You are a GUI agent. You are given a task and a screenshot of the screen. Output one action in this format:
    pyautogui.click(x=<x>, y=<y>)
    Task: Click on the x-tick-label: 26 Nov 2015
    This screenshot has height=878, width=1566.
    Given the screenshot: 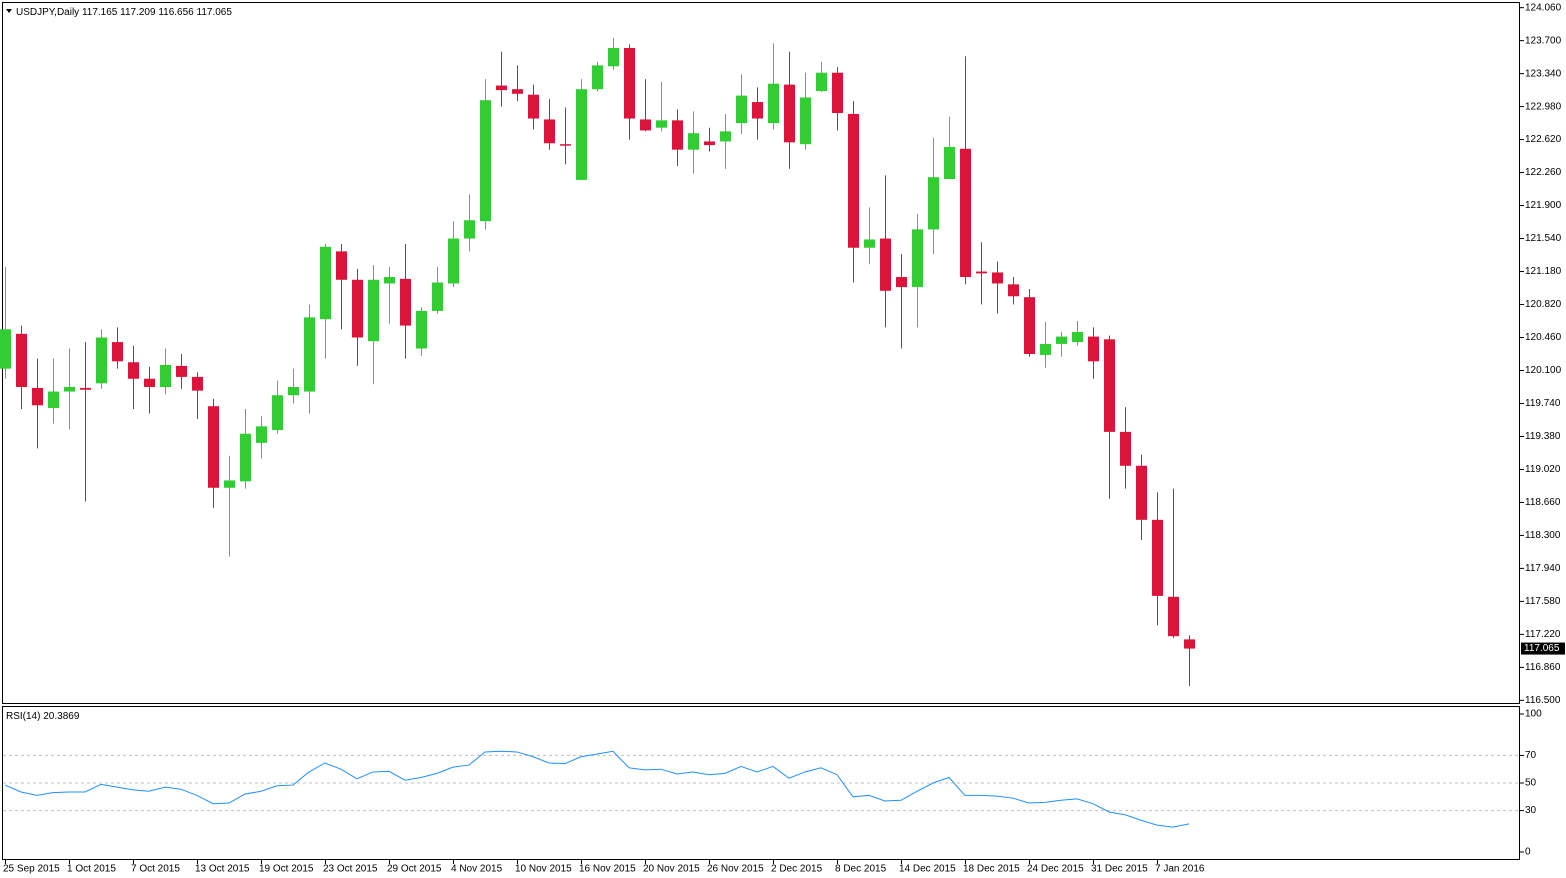 What is the action you would take?
    pyautogui.click(x=735, y=869)
    